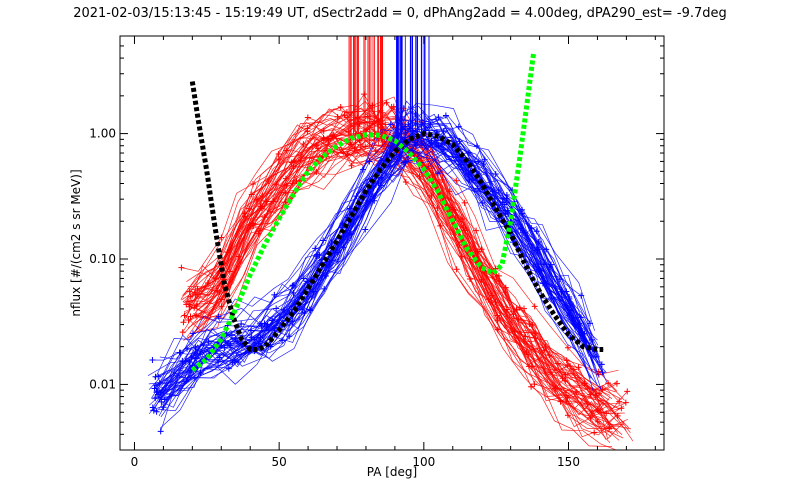 This screenshot has height=500, width=800. What do you see at coordinates (568, 462) in the screenshot?
I see `x-tick-label-150: 150` at bounding box center [568, 462].